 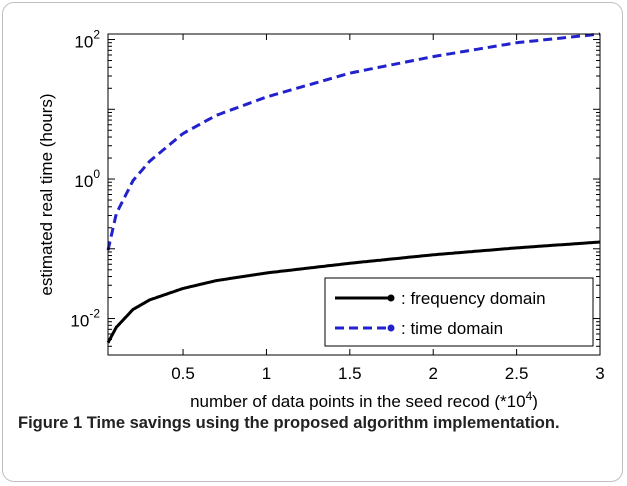 What do you see at coordinates (473, 298) in the screenshot?
I see `legend-label: : frequency domain` at bounding box center [473, 298].